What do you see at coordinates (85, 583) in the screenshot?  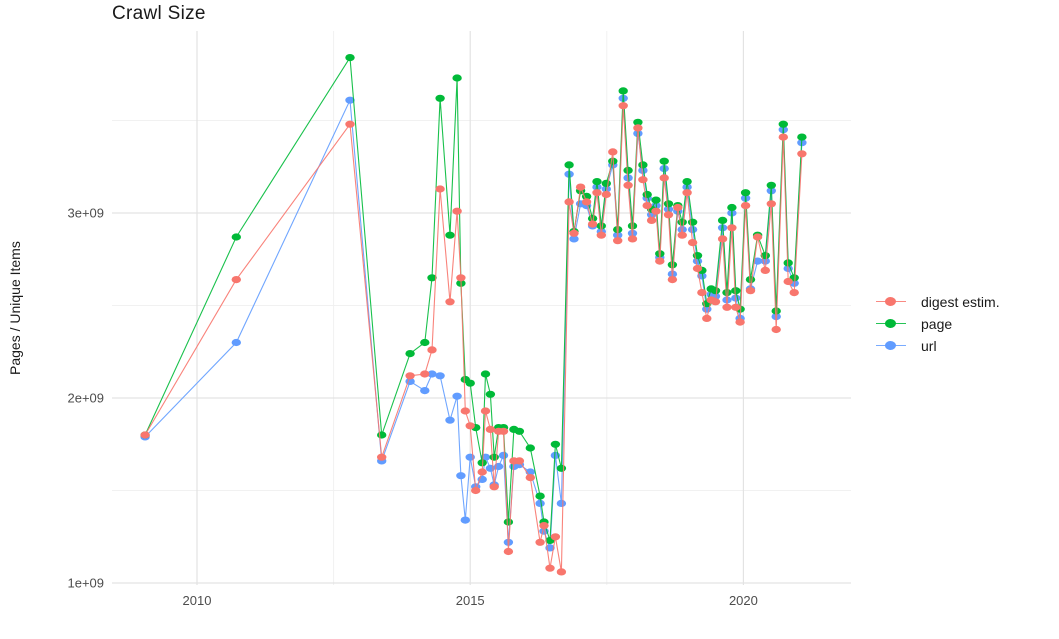 I see `y-tick-label: 1e+09` at bounding box center [85, 583].